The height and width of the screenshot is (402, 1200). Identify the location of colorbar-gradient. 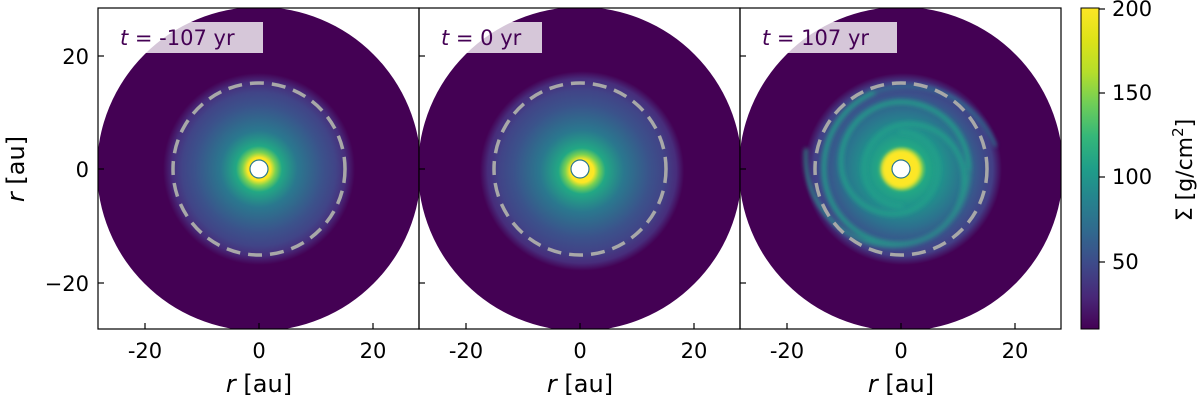
(1090, 168).